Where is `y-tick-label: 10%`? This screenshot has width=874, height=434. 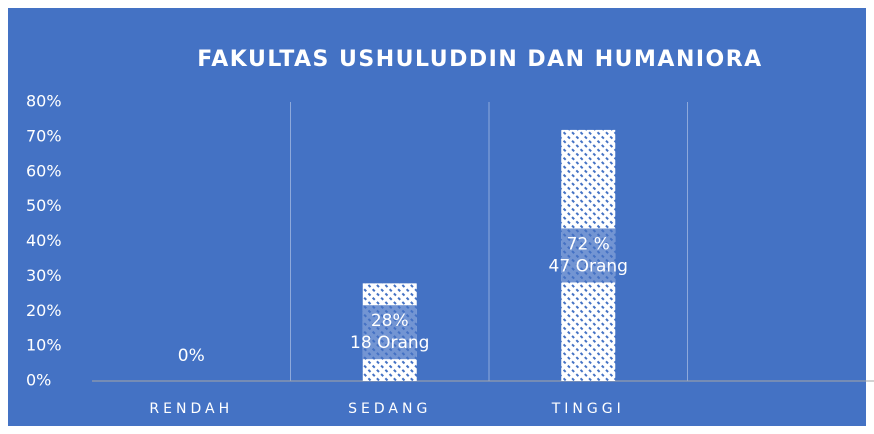 y-tick-label: 10% is located at coordinates (44, 345).